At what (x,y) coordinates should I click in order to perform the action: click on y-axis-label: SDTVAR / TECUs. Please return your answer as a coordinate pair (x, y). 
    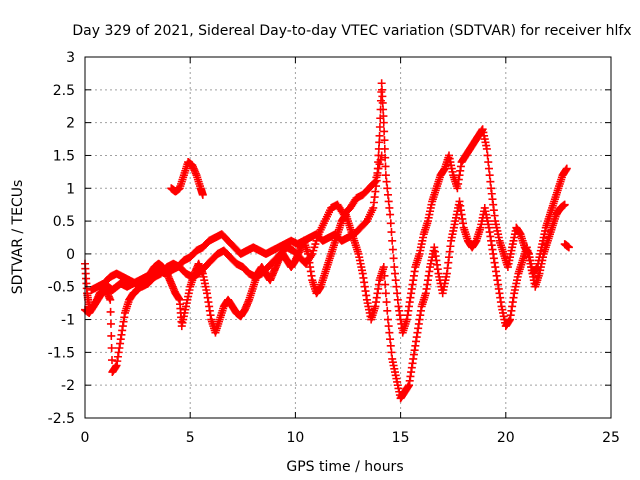
    Looking at the image, I should click on (18, 237).